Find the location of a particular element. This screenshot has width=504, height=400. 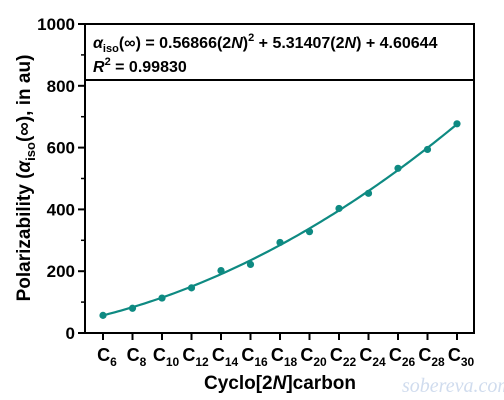

watermark: sobereva.com is located at coordinates (453, 386).